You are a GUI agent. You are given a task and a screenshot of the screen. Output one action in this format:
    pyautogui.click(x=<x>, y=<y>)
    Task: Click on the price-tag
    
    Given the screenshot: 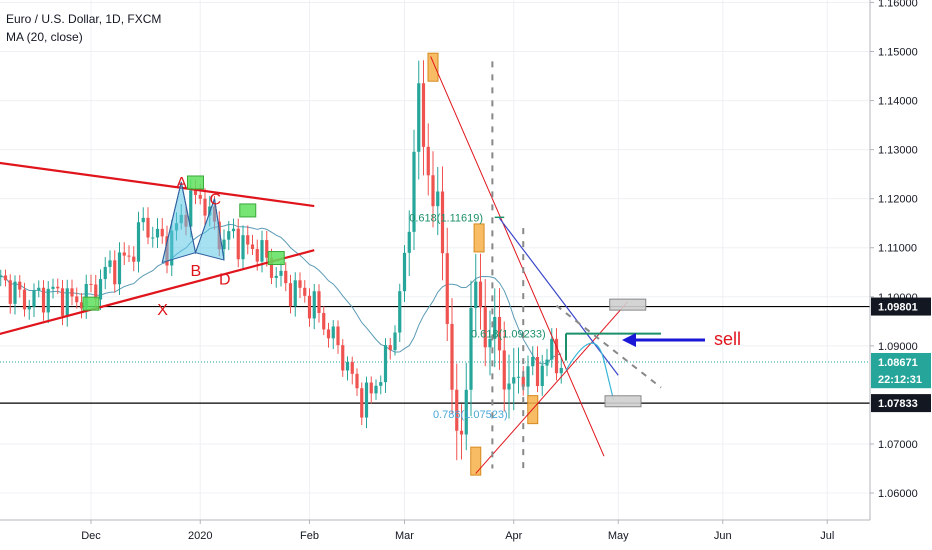 What is the action you would take?
    pyautogui.click(x=901, y=361)
    